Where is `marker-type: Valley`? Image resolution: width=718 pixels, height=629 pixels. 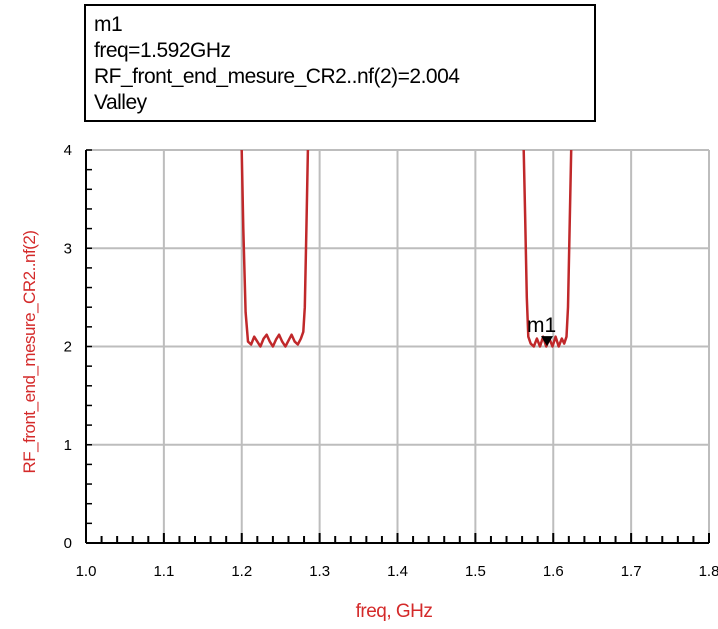 marker-type: Valley is located at coordinates (120, 102).